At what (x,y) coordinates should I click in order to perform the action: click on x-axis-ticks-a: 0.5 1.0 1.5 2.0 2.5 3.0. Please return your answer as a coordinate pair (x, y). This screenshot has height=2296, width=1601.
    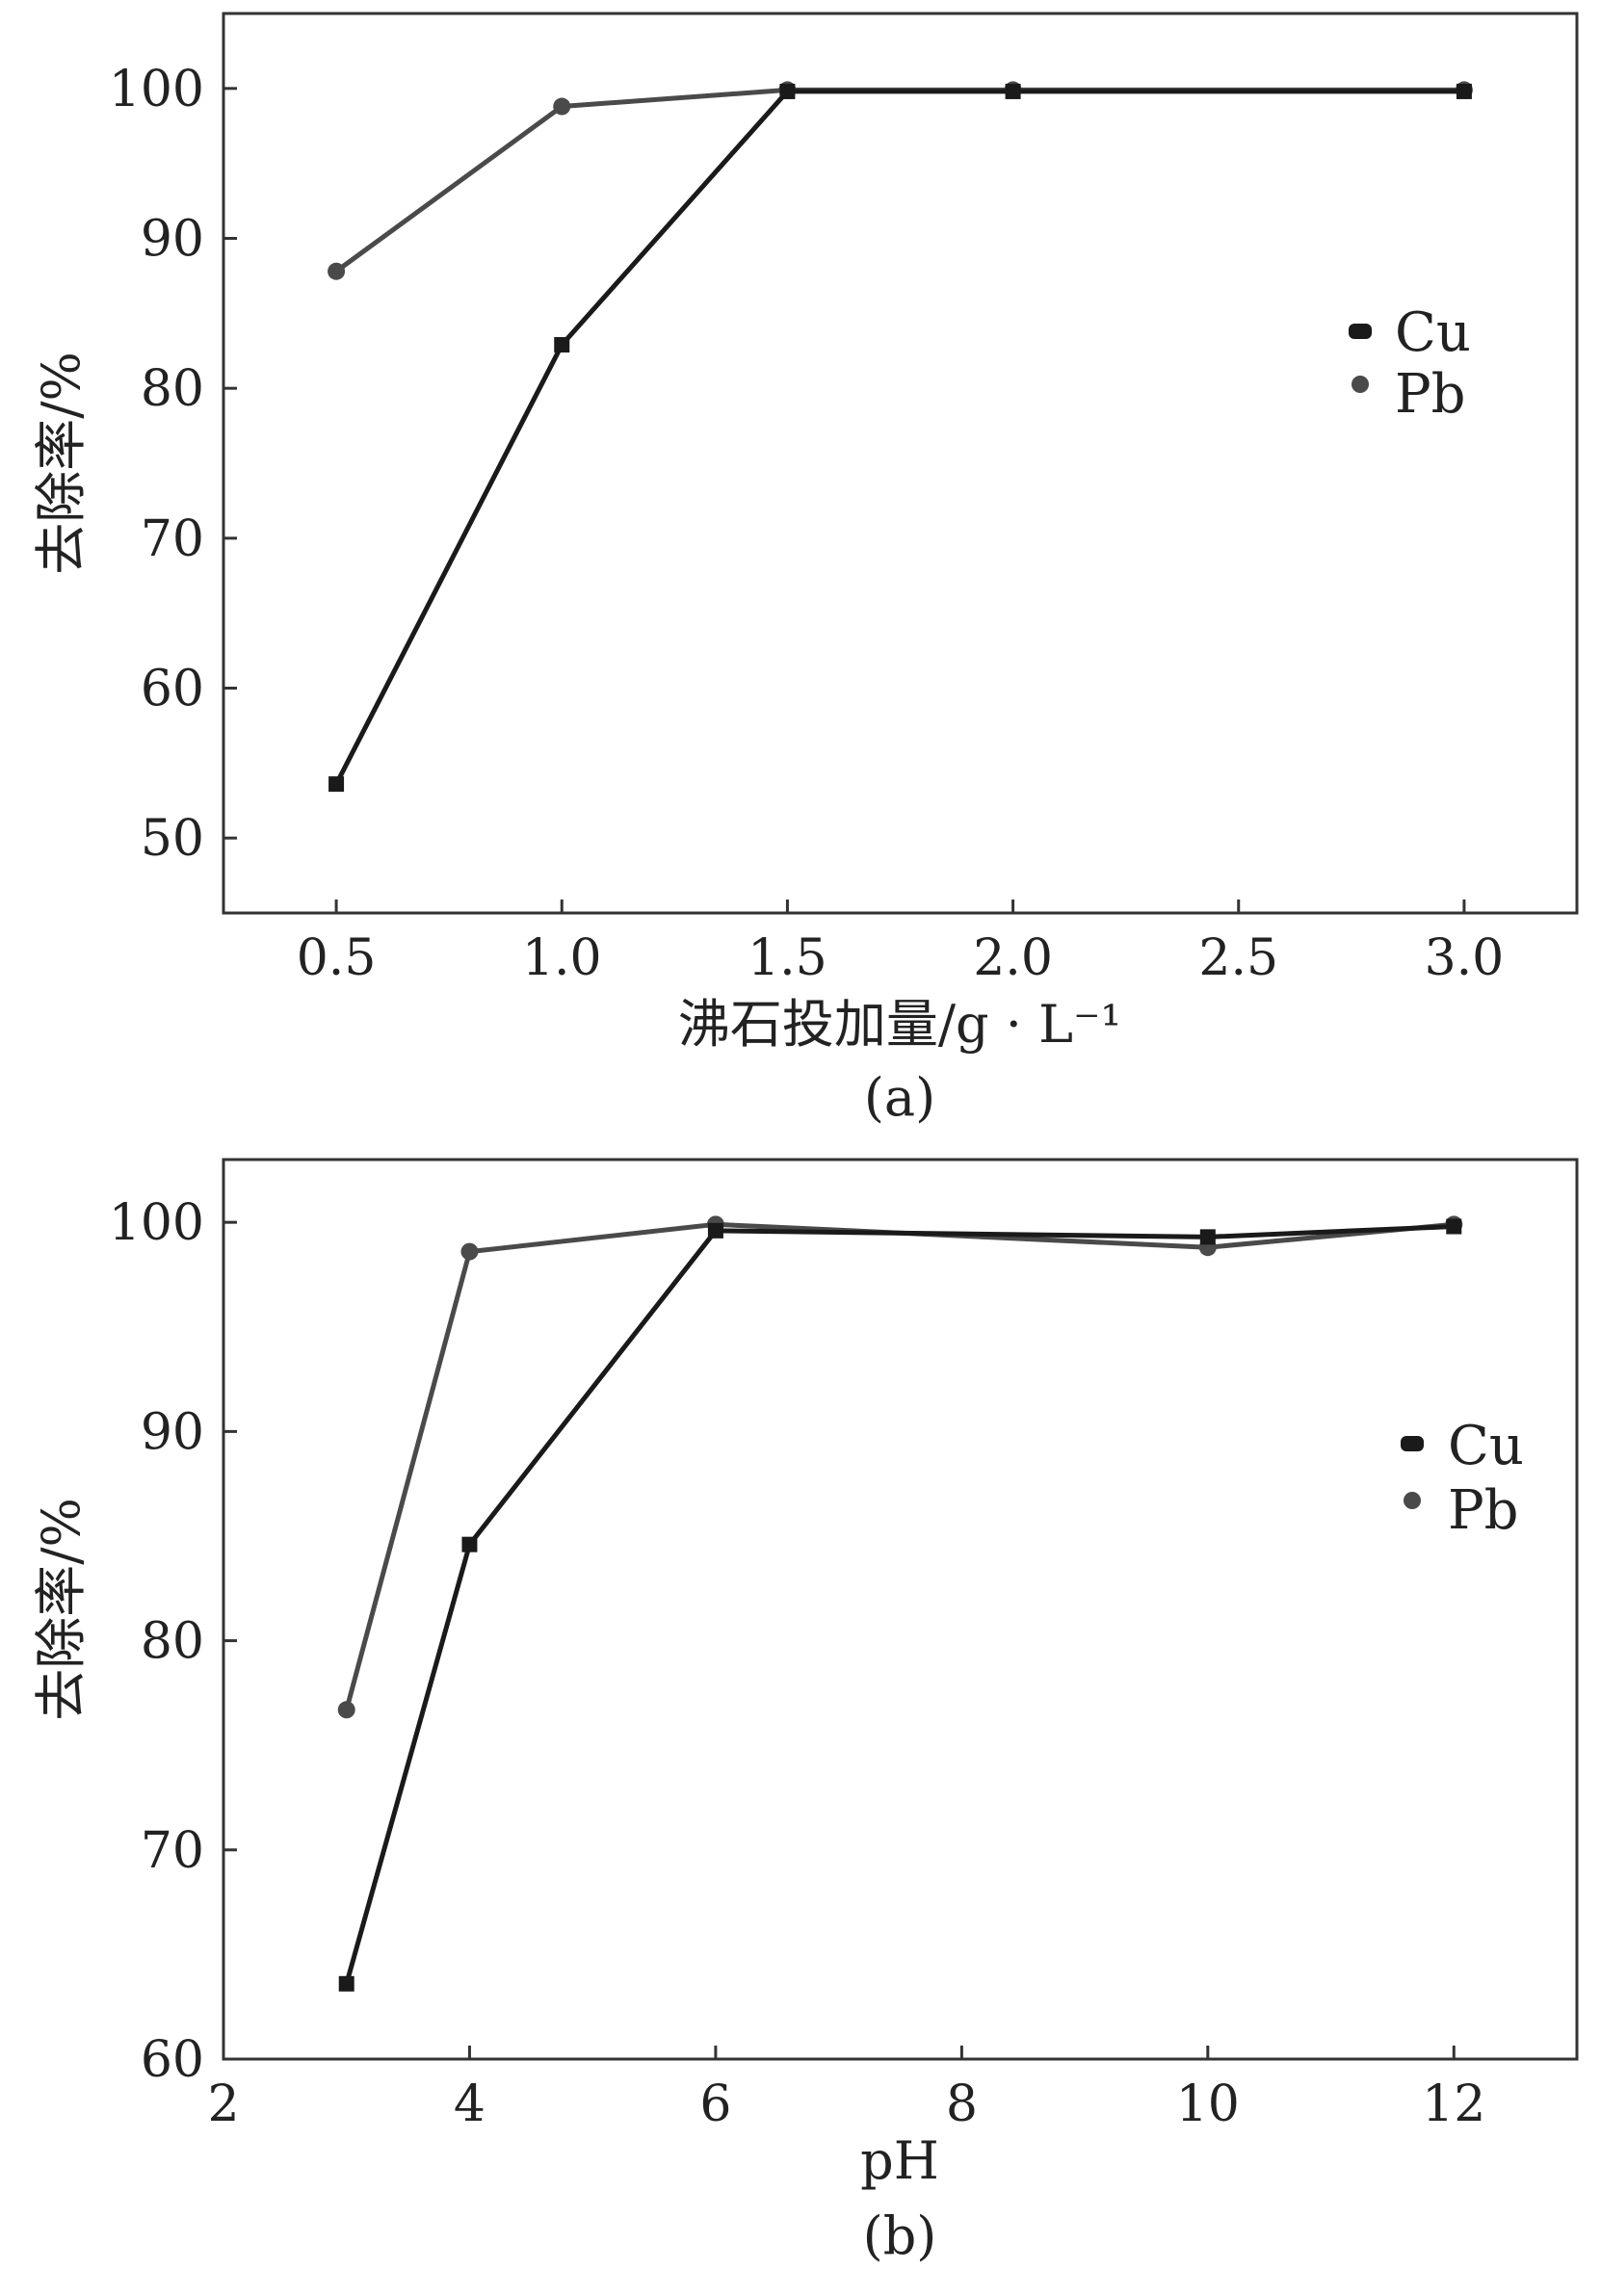
    Looking at the image, I should click on (901, 943).